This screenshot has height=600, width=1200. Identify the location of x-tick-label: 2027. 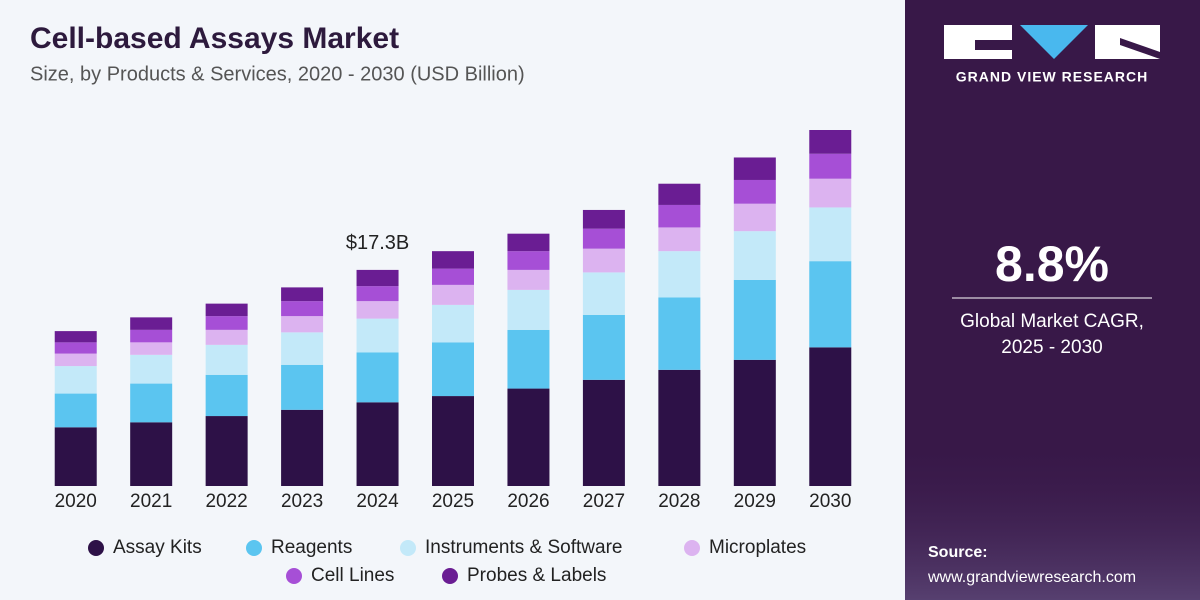
(604, 501).